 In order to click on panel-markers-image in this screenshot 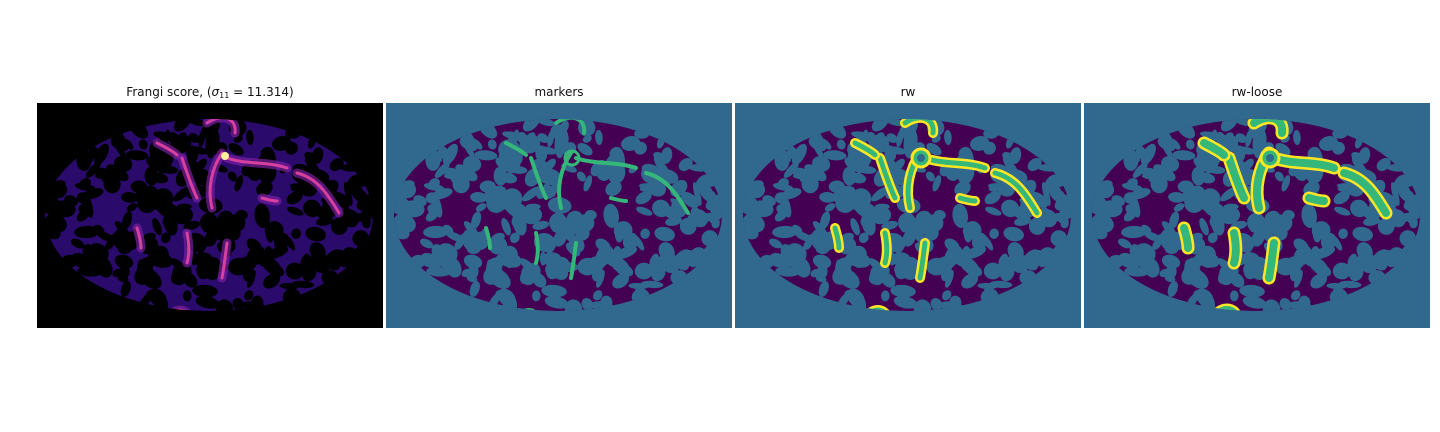, I will do `click(559, 215)`.